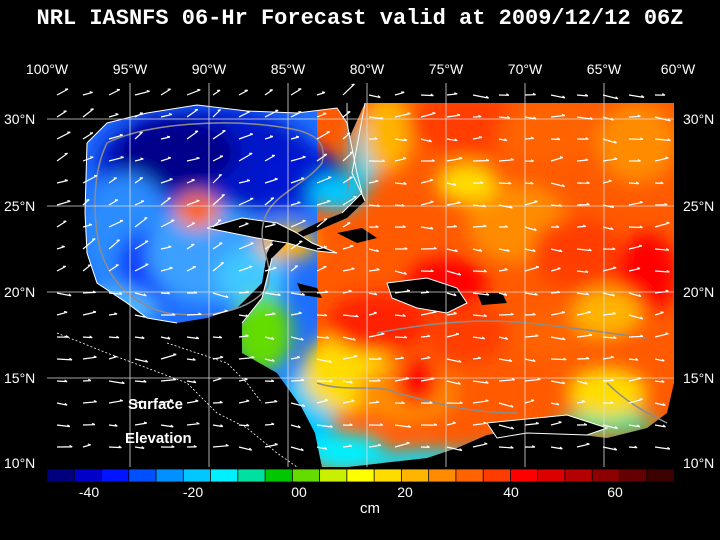 This screenshot has width=720, height=540. What do you see at coordinates (525, 69) in the screenshot?
I see `lon-label: 70°W` at bounding box center [525, 69].